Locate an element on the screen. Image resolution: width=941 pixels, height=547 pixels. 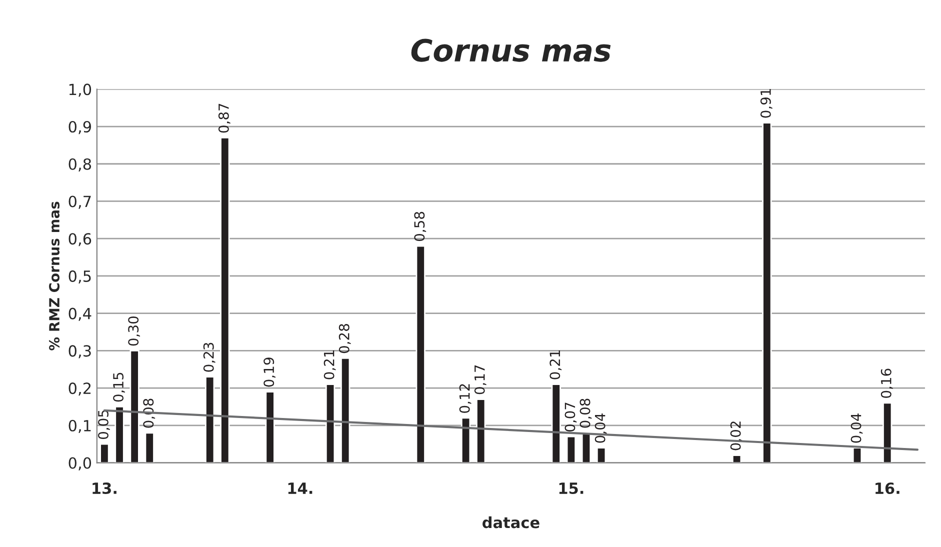
y-tick-label: 0,4 is located at coordinates (80, 314).